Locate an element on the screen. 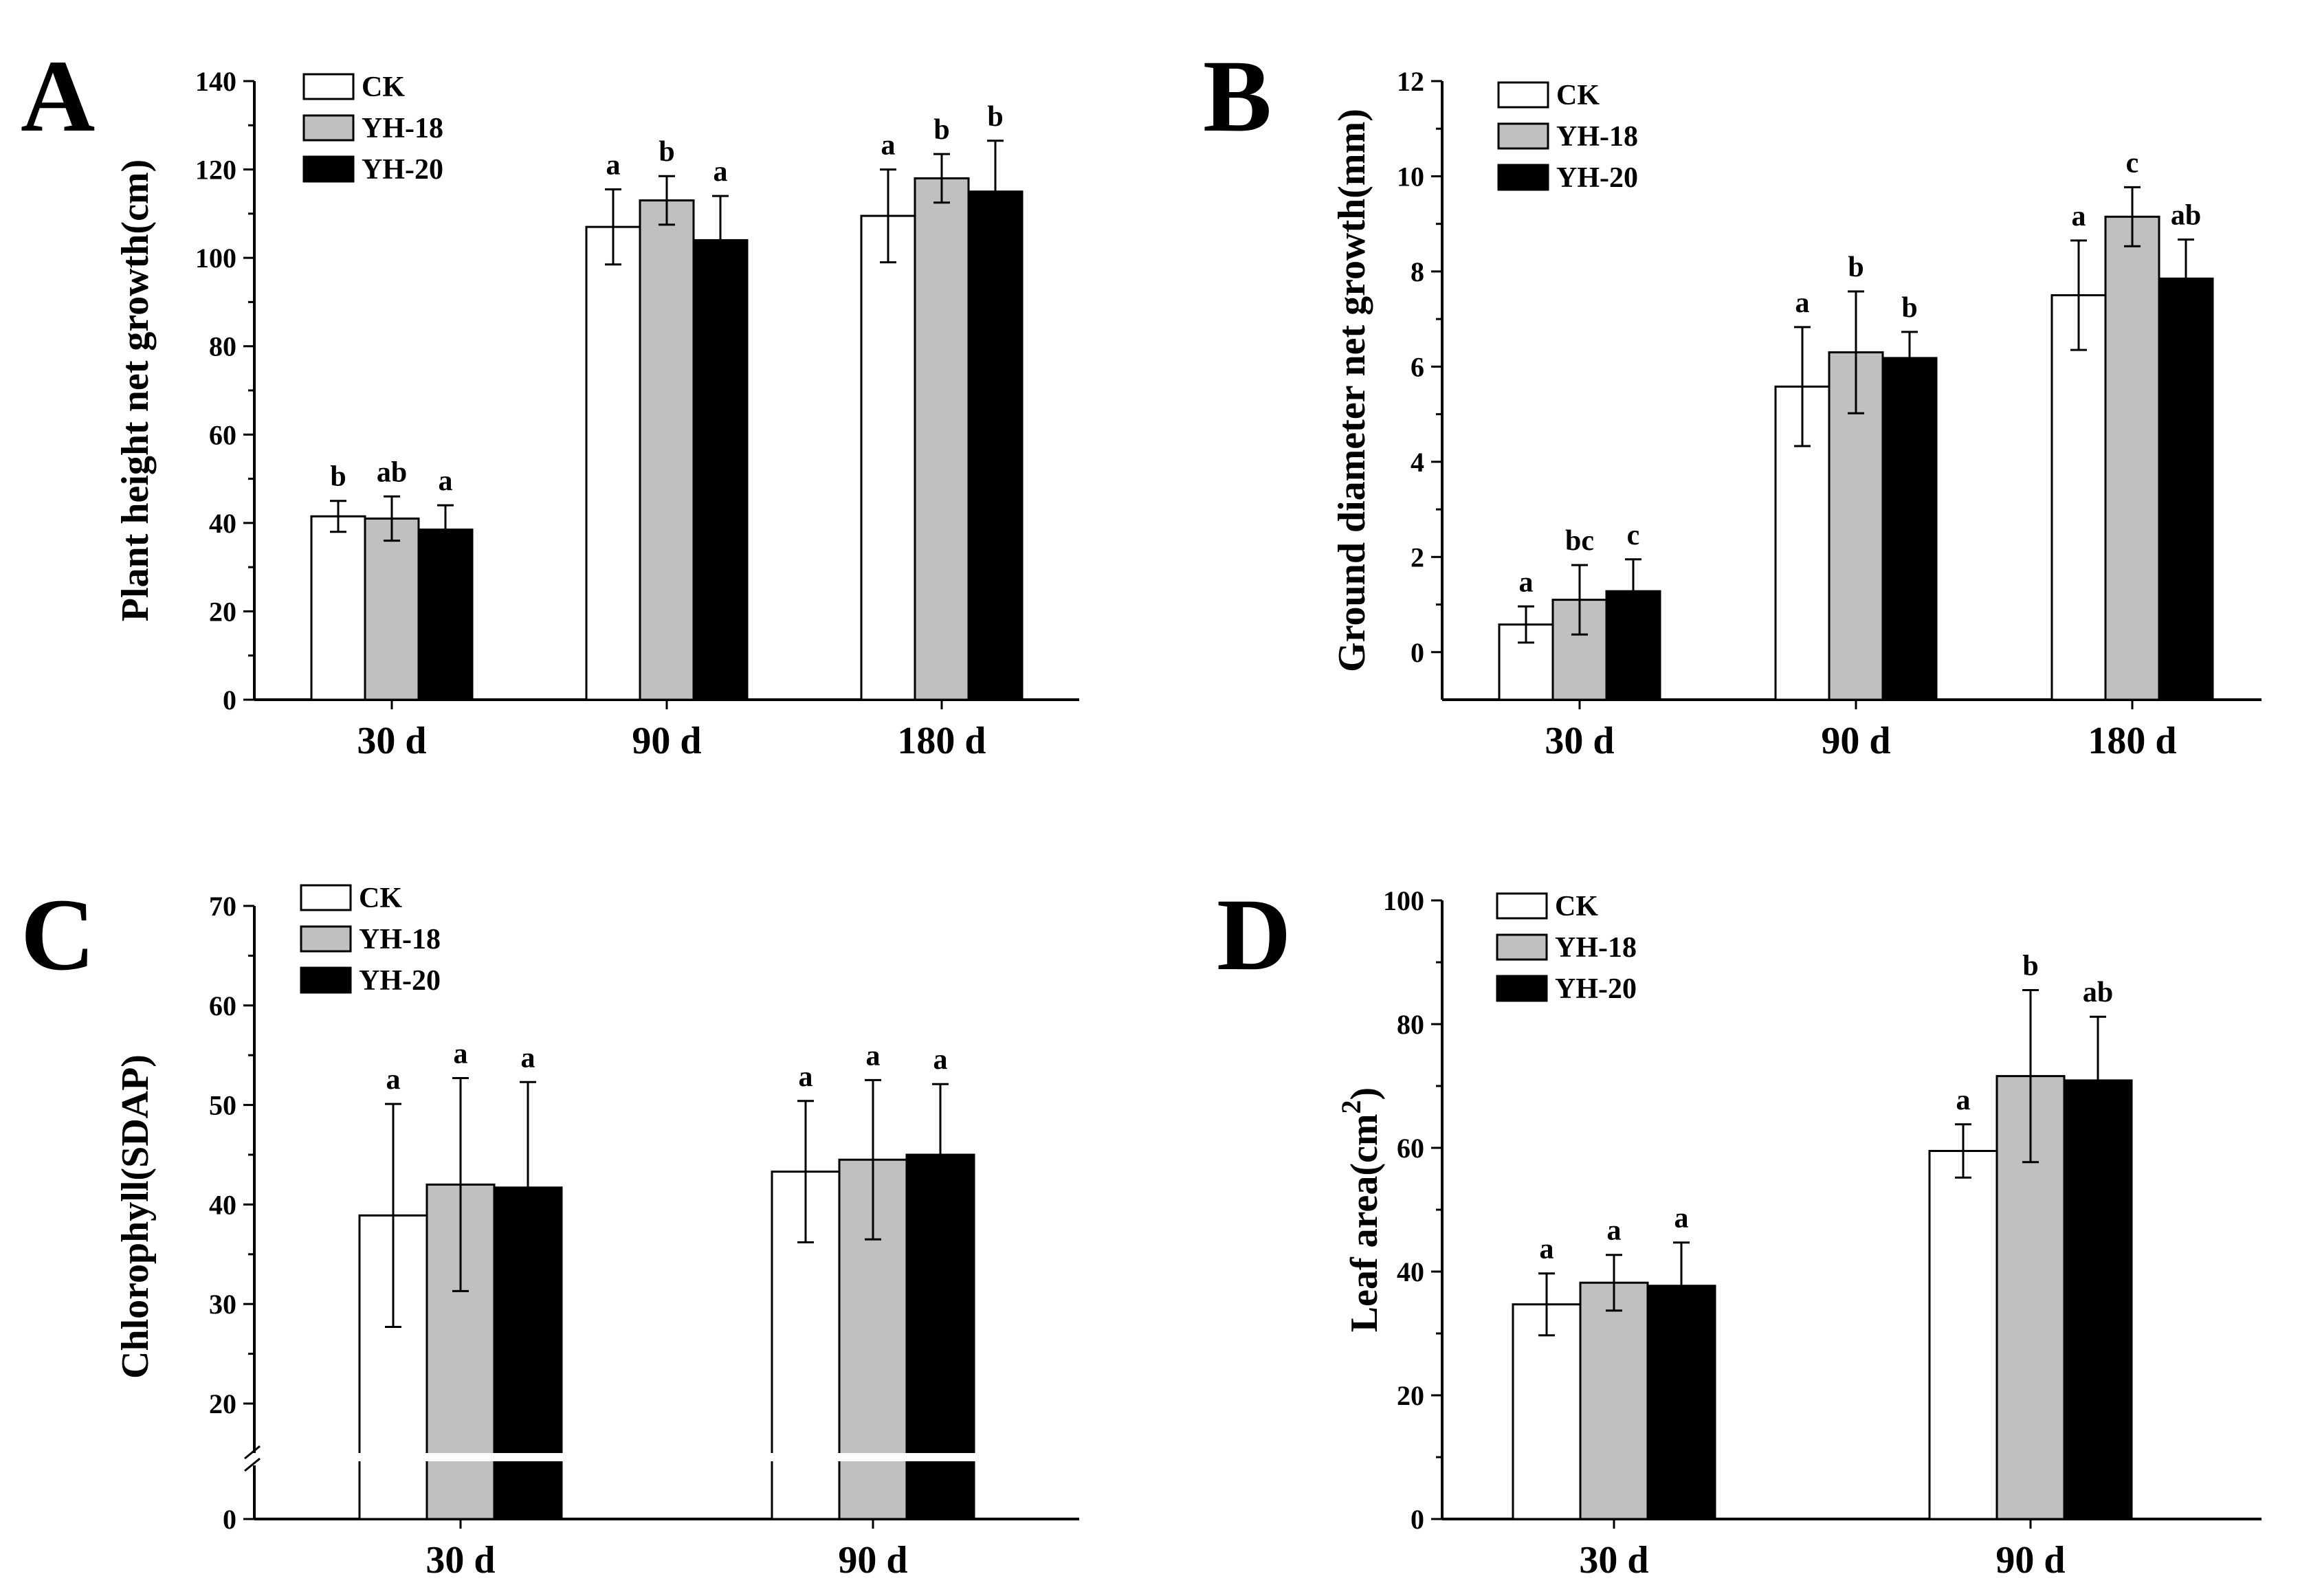 The height and width of the screenshot is (1596, 2300). panel-B-ytick-label: 6 is located at coordinates (1417, 366).